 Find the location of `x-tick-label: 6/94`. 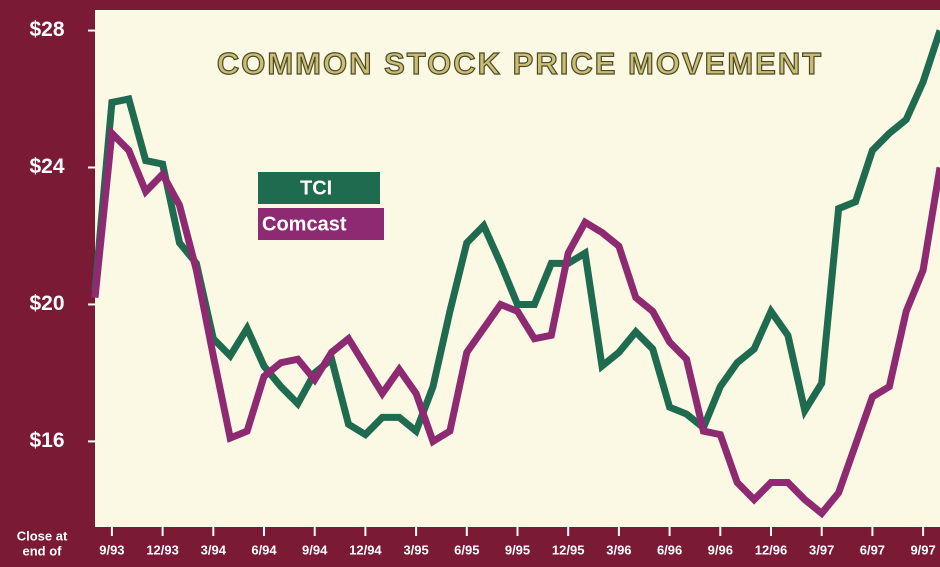

x-tick-label: 6/94 is located at coordinates (264, 549).